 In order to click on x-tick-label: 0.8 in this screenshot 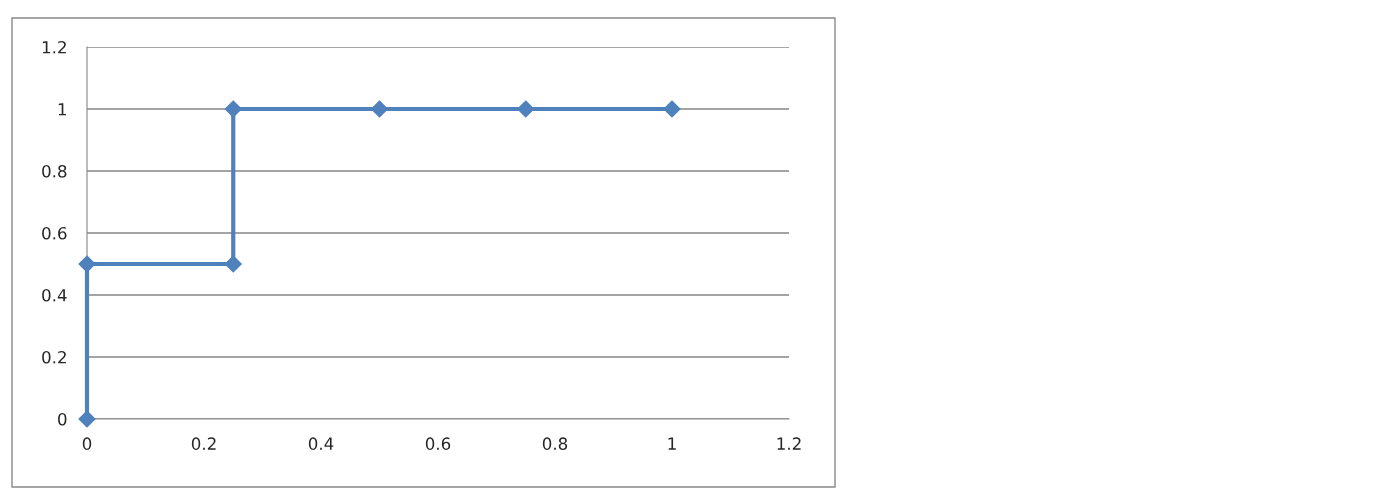, I will do `click(555, 443)`.